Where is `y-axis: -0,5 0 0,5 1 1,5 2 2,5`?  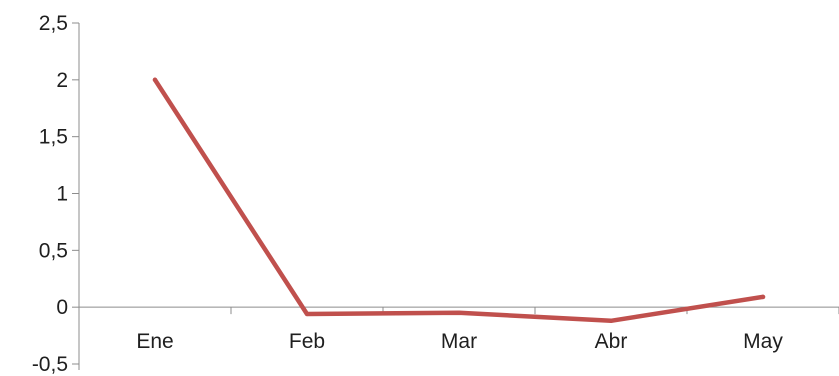 y-axis: -0,5 0 0,5 1 1,5 2 2,5 is located at coordinates (56, 194).